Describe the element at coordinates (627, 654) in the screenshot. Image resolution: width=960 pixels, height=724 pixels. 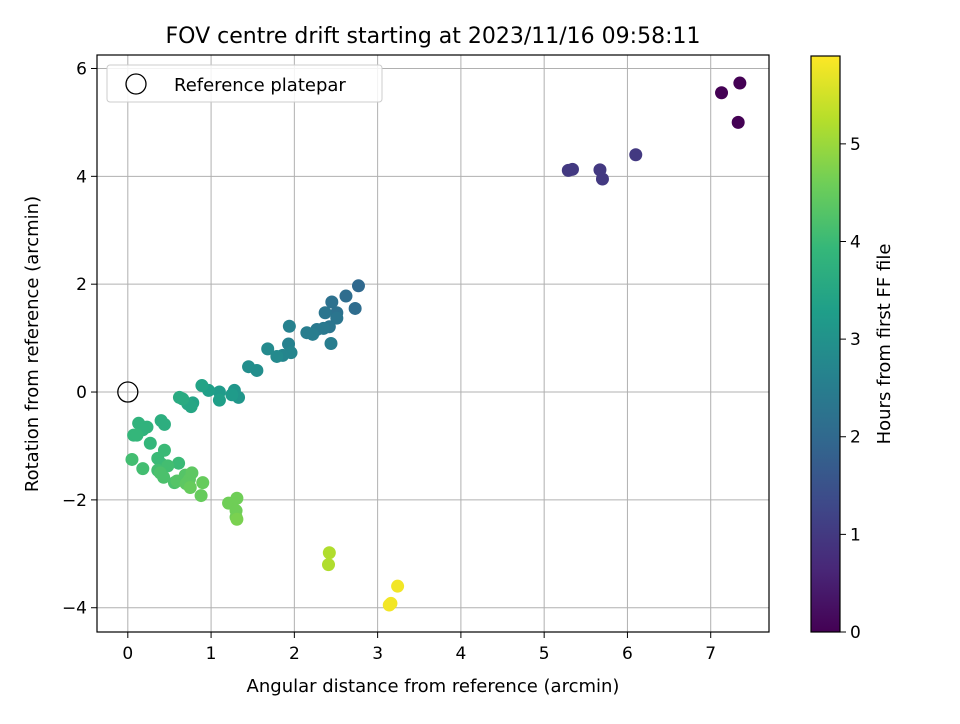
I see `x-tick-label: 6` at that location.